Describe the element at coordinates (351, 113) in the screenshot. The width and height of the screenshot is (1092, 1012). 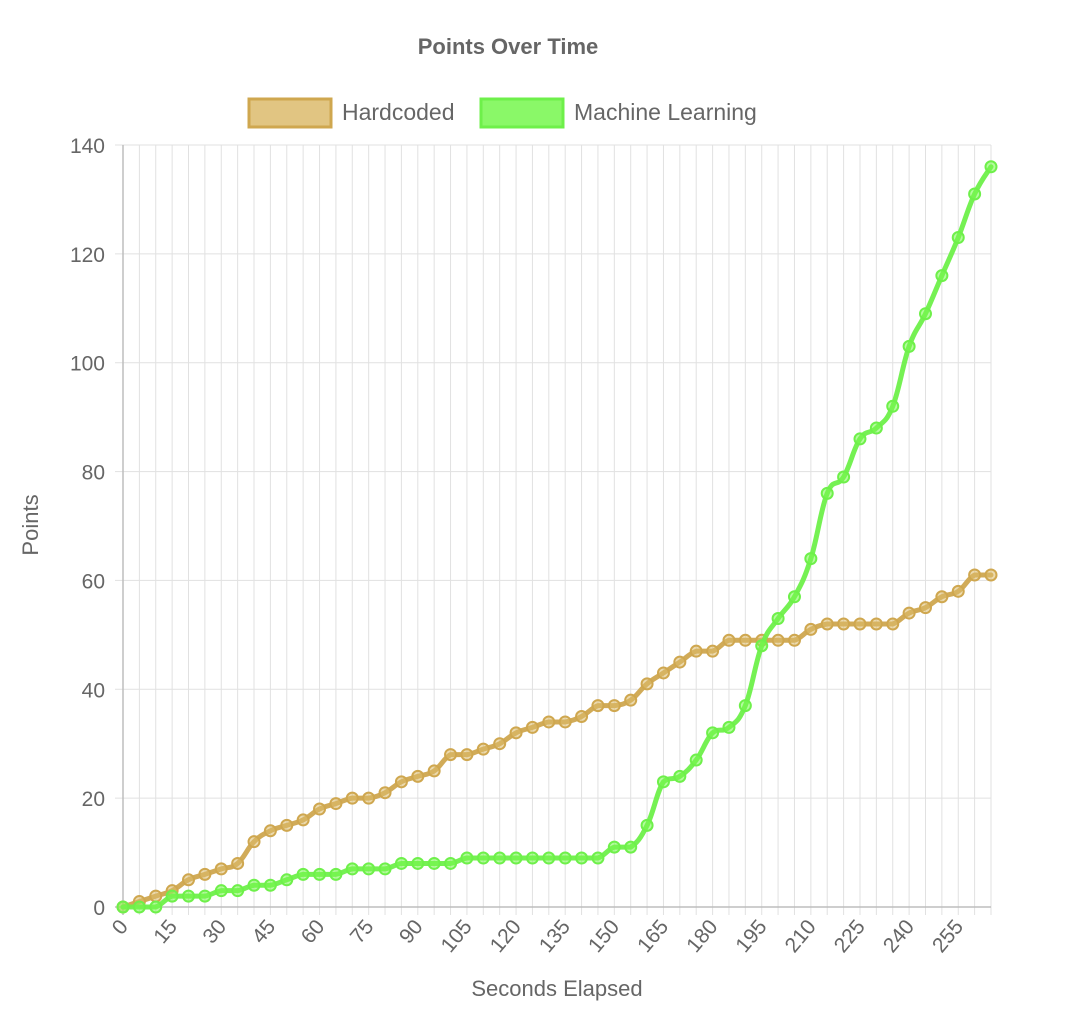
I see `legend-item: Hardcoded` at that location.